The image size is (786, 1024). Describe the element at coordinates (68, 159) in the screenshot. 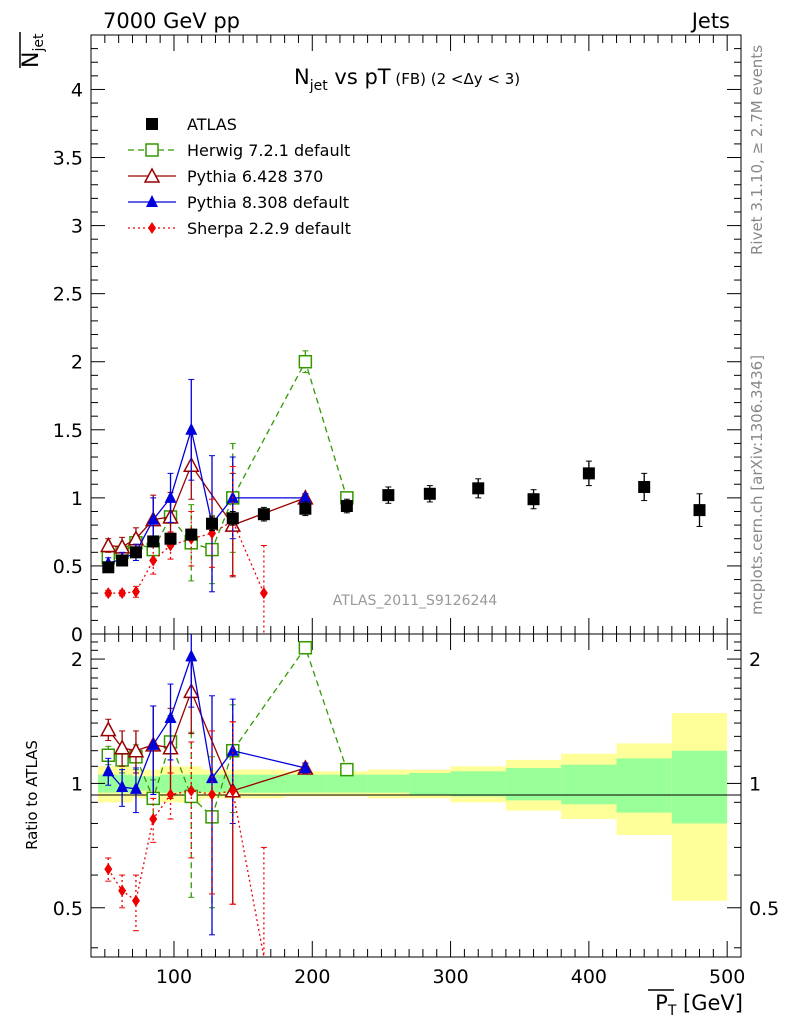

I see `top-ytick-label: 3.5` at that location.